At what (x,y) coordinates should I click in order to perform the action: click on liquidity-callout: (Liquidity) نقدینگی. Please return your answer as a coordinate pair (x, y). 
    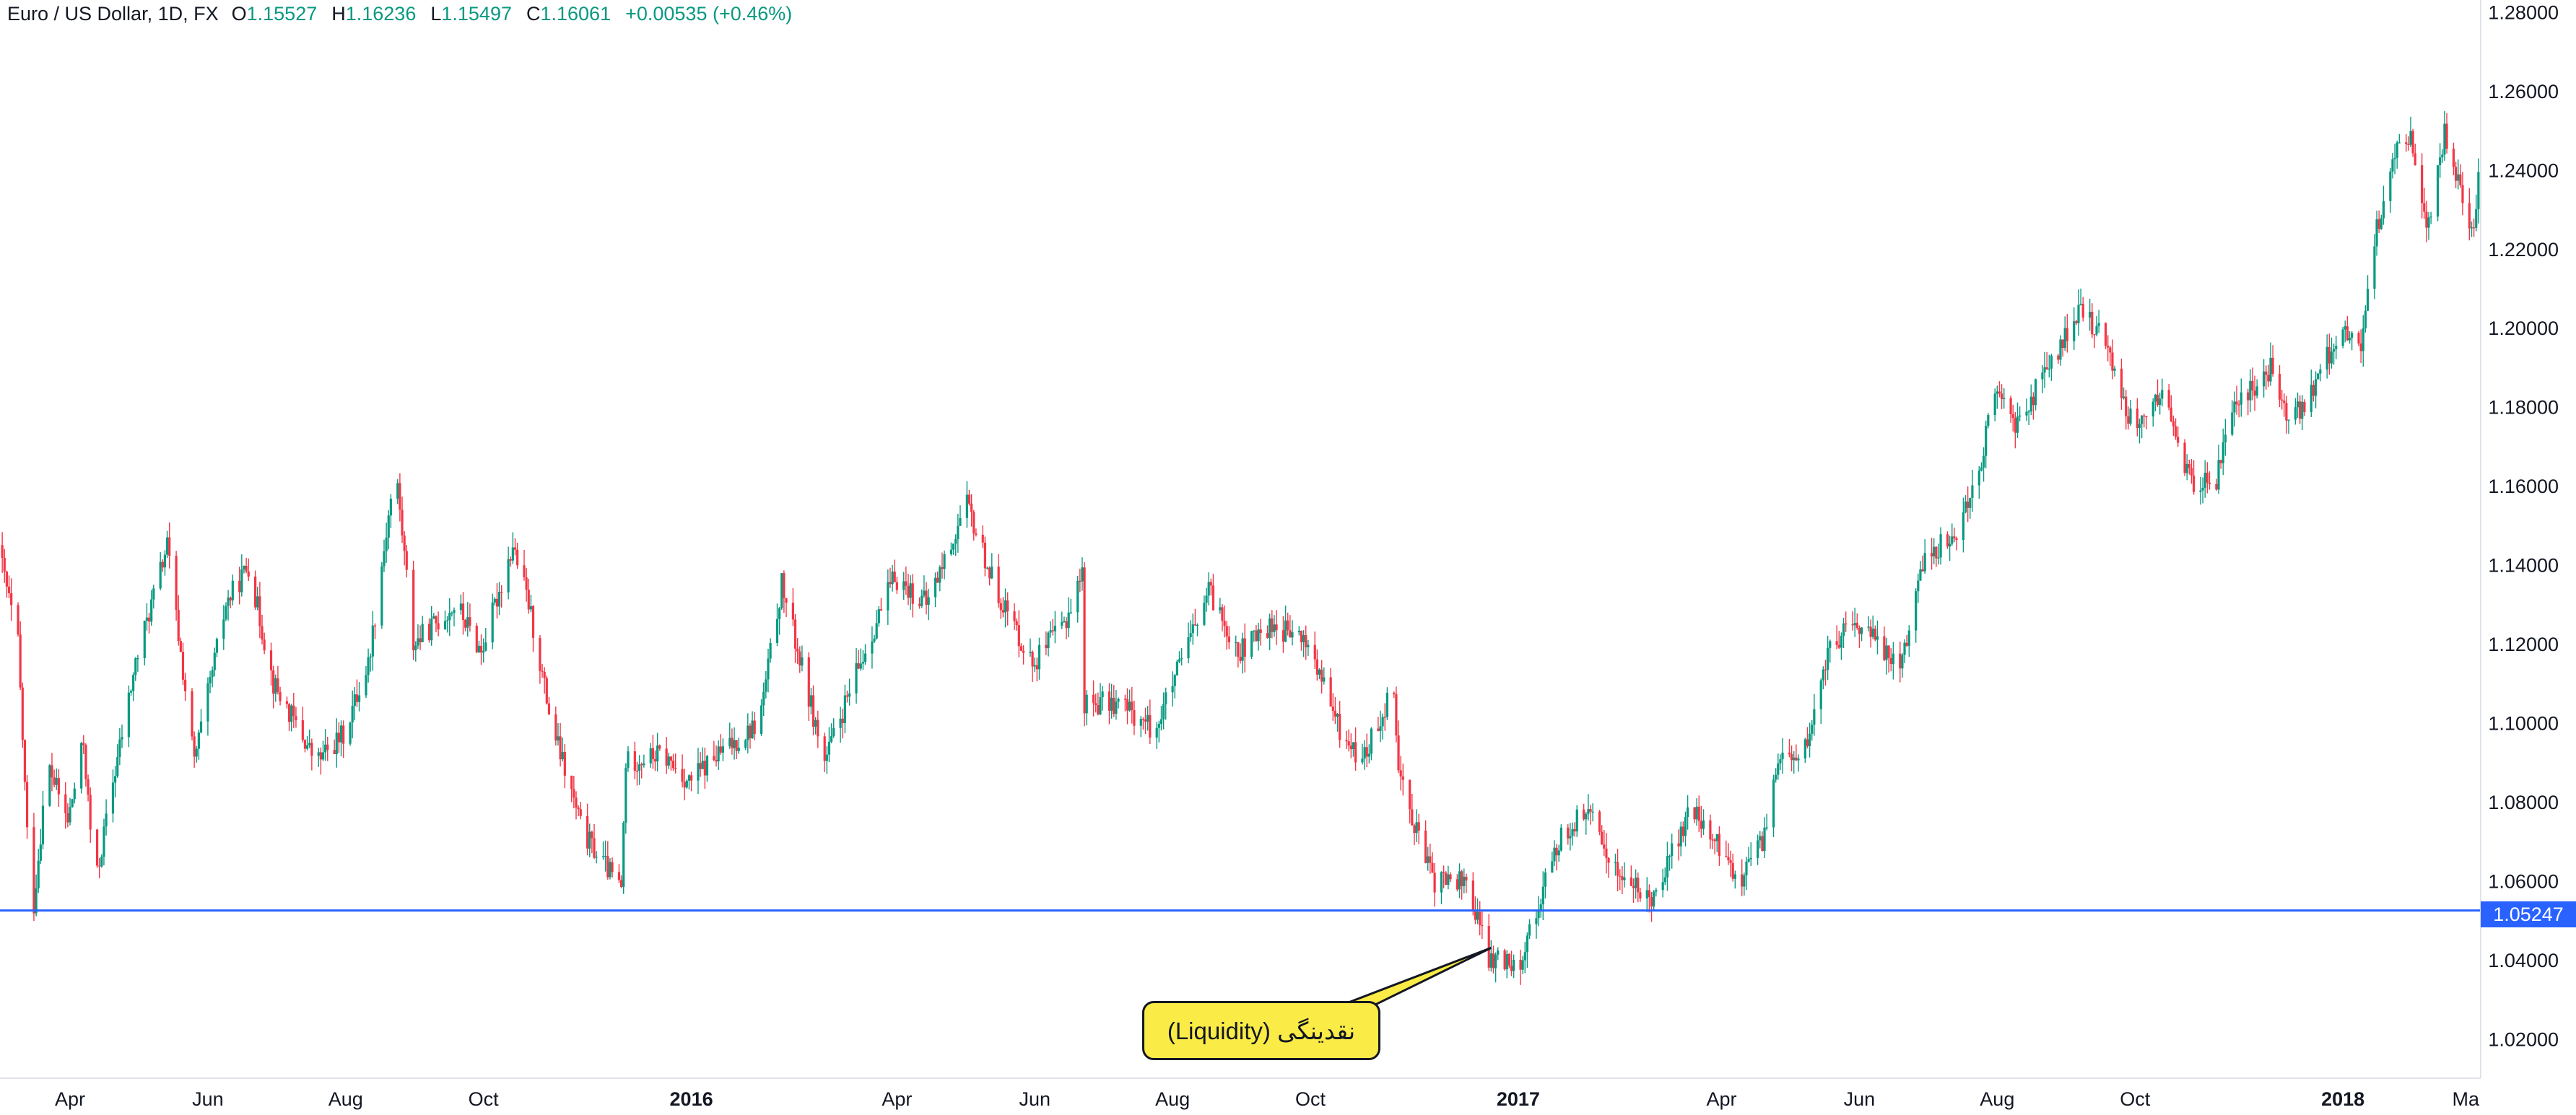
    Looking at the image, I should click on (1261, 1030).